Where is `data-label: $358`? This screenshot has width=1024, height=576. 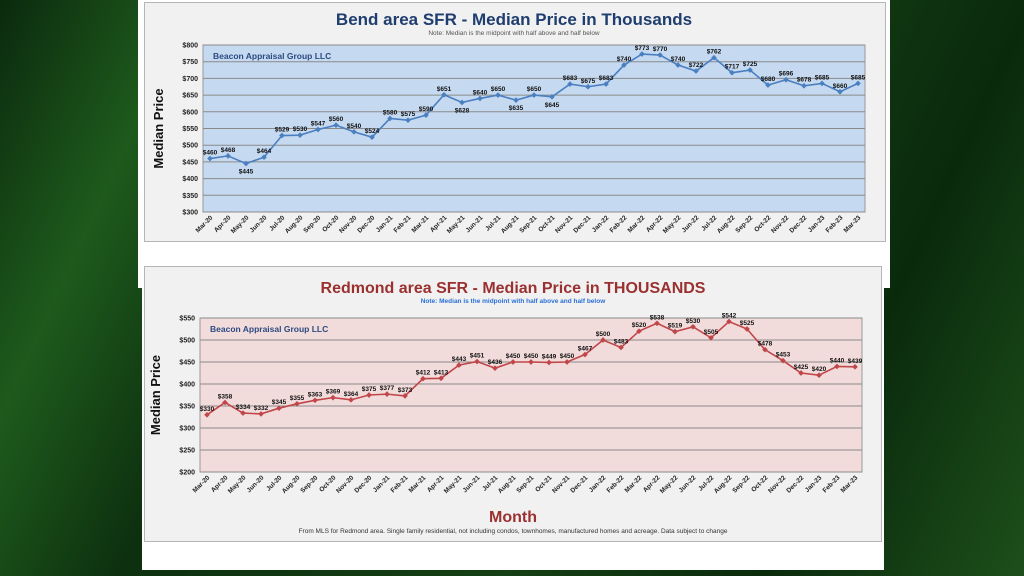
data-label: $358 is located at coordinates (225, 396).